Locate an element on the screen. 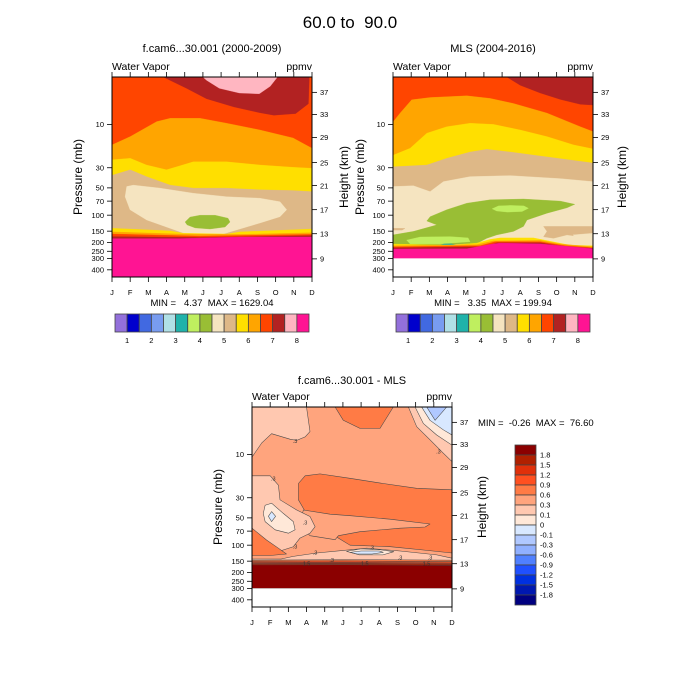 The width and height of the screenshot is (700, 700). y-tick-label: 150 is located at coordinates (97, 231).